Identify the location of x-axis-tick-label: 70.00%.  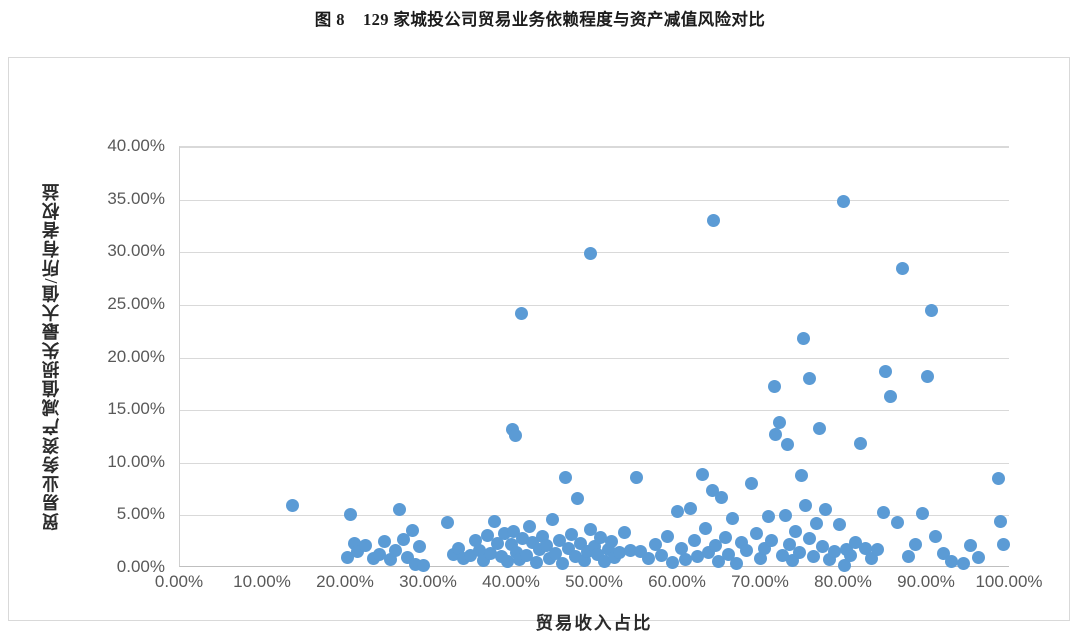
(760, 581).